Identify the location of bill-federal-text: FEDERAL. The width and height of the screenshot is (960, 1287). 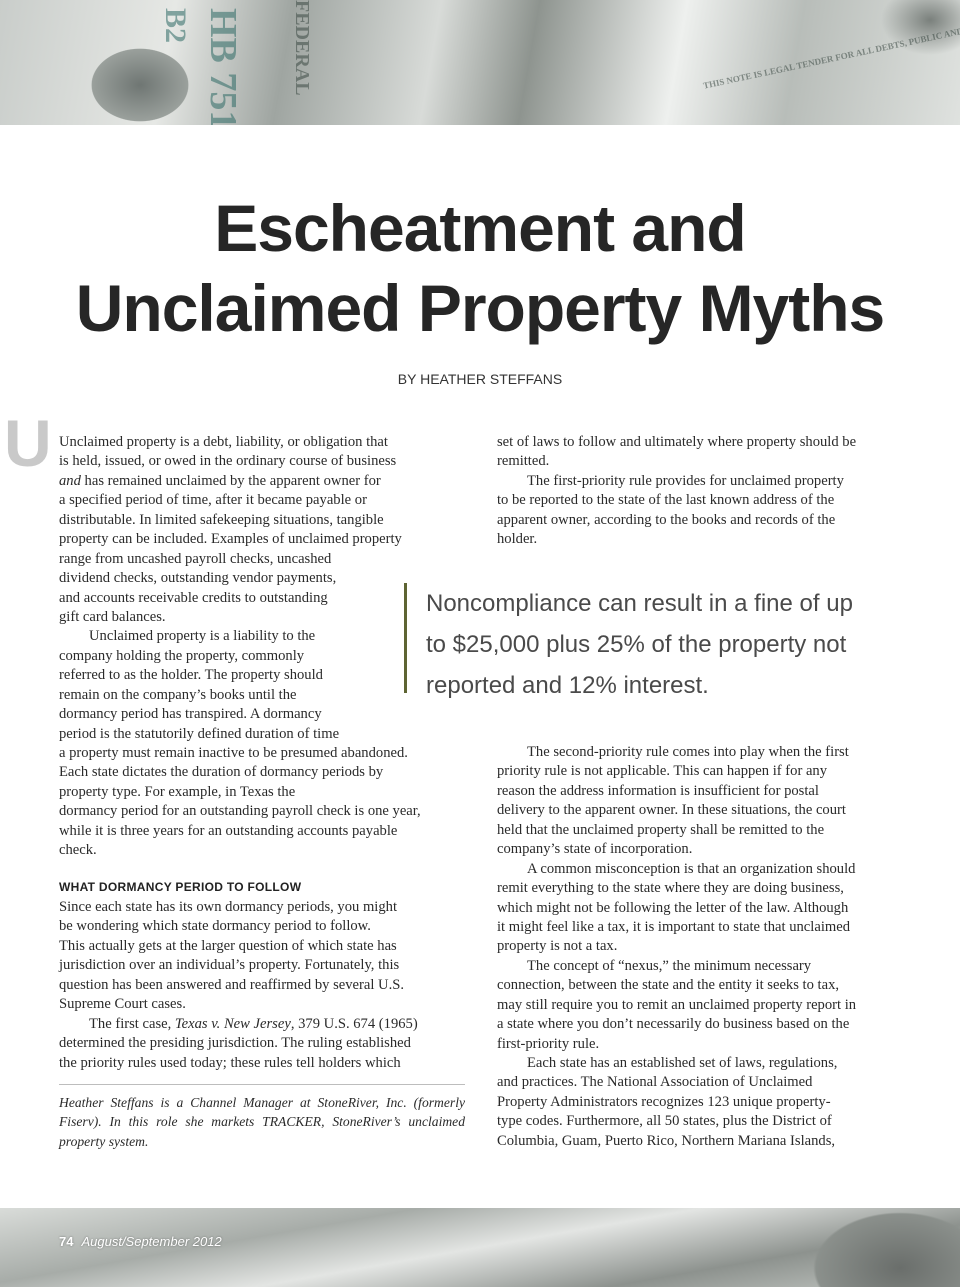
(302, 48).